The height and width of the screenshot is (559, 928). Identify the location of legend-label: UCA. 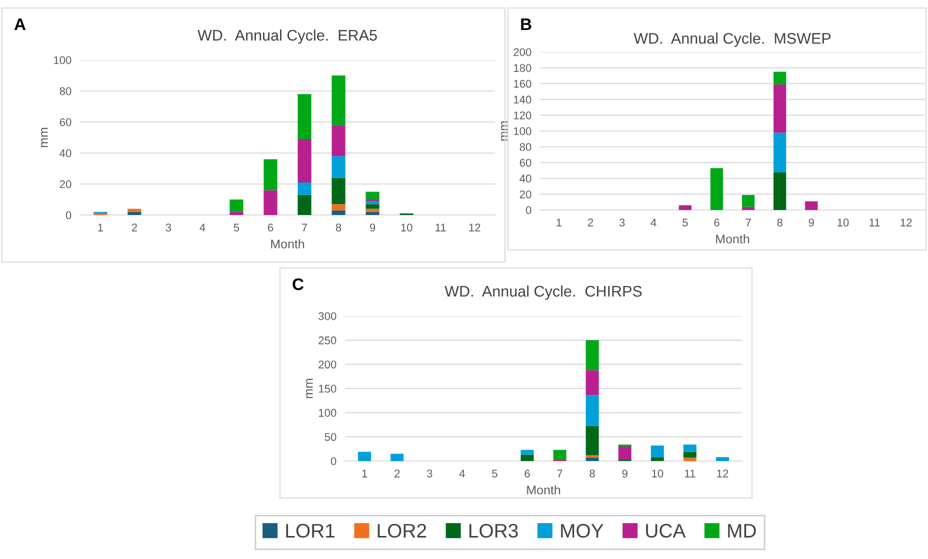
(666, 531).